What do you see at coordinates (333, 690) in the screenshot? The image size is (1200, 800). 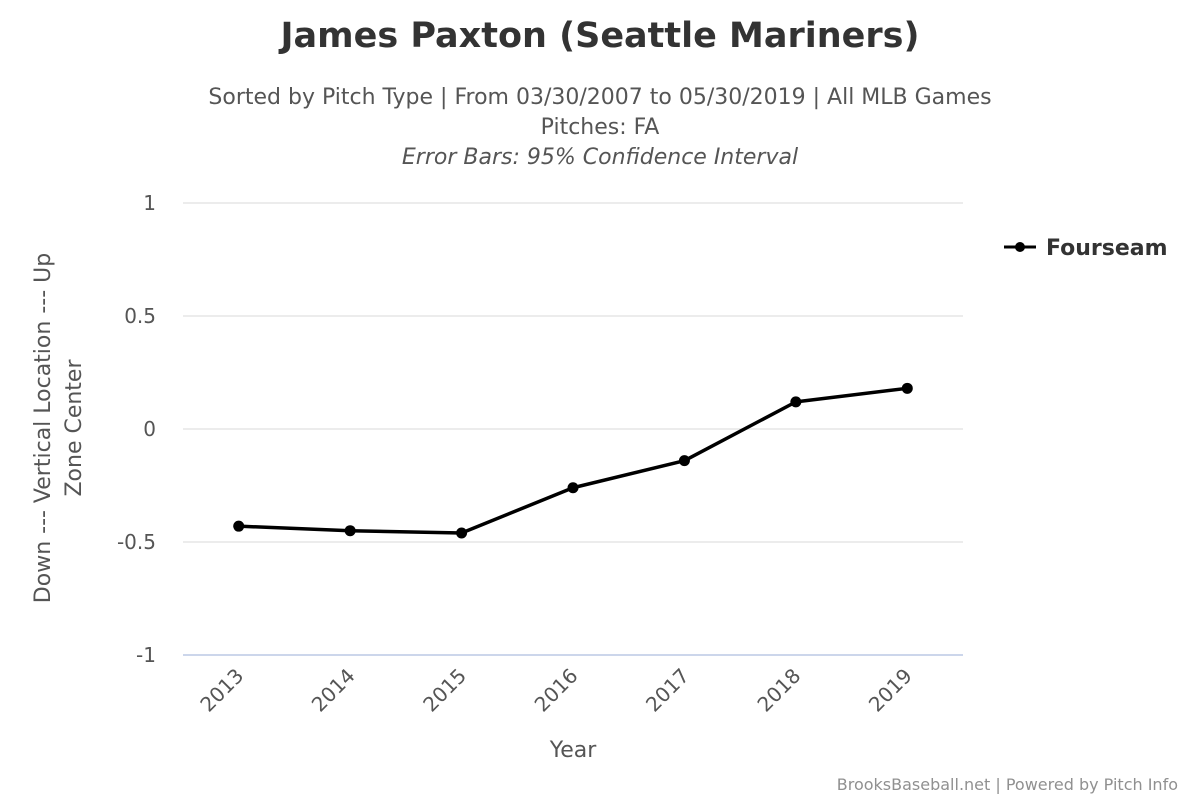 I see `x-tick-label: 2014` at bounding box center [333, 690].